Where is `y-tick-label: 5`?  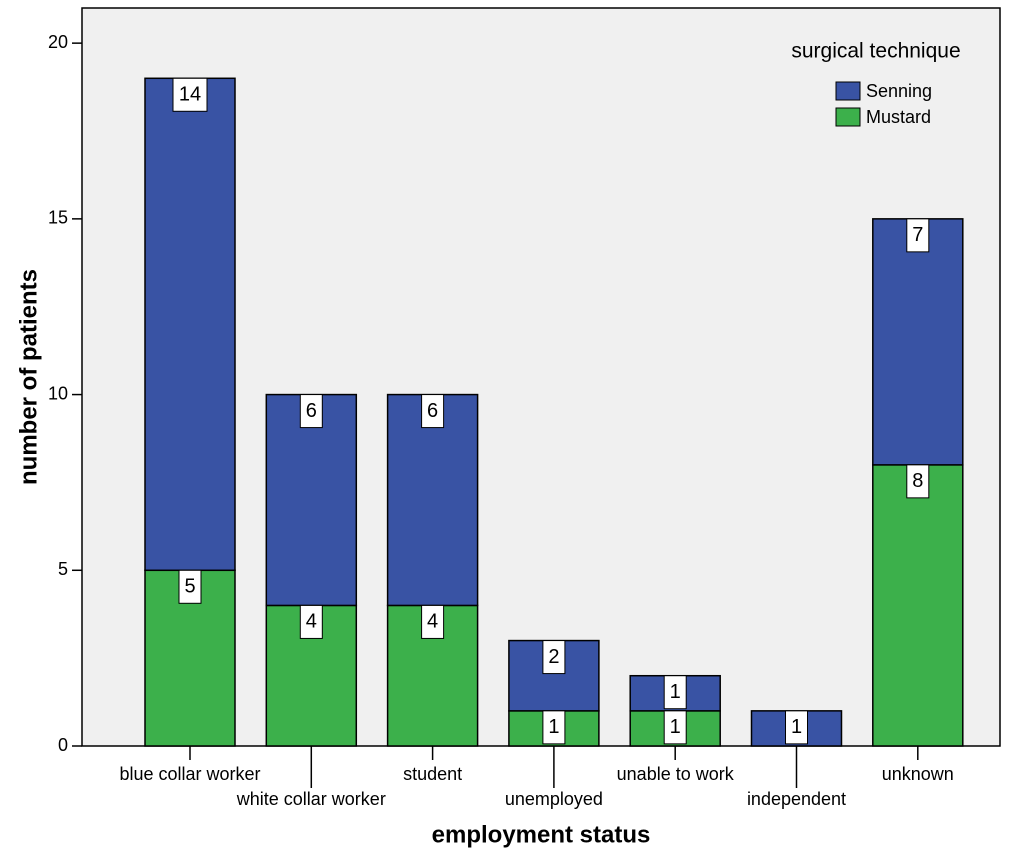
y-tick-label: 5 is located at coordinates (63, 569).